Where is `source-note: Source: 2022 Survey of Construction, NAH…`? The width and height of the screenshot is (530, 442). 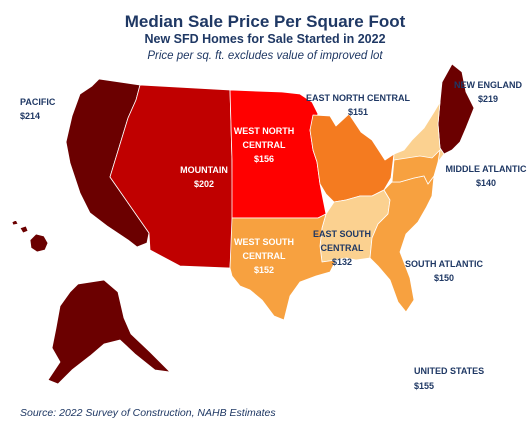
source-note: Source: 2022 Survey of Construction, NAH… is located at coordinates (148, 413).